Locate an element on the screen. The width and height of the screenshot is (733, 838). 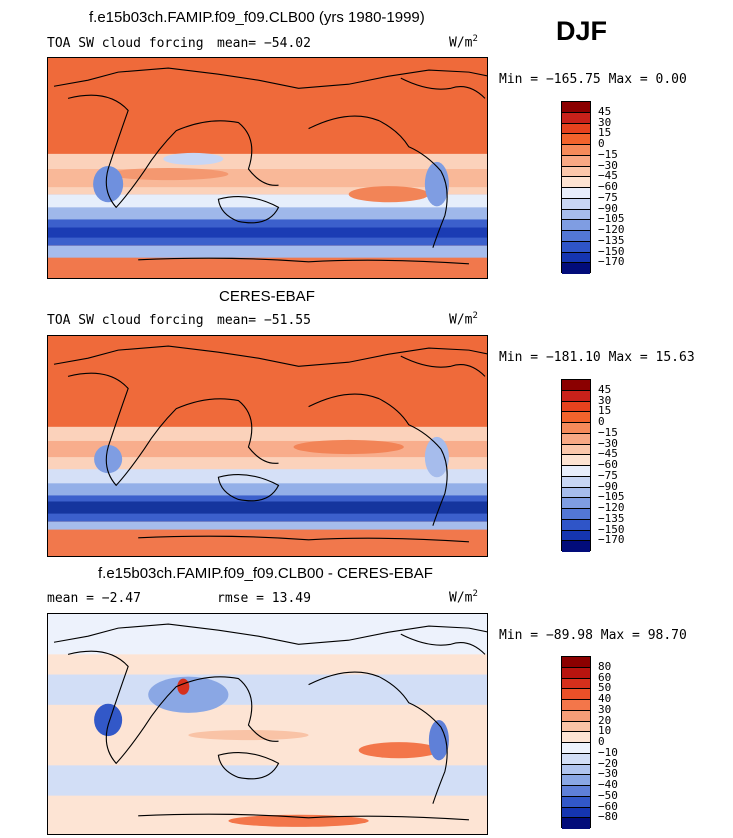
panel2-colorbar is located at coordinates (576, 465).